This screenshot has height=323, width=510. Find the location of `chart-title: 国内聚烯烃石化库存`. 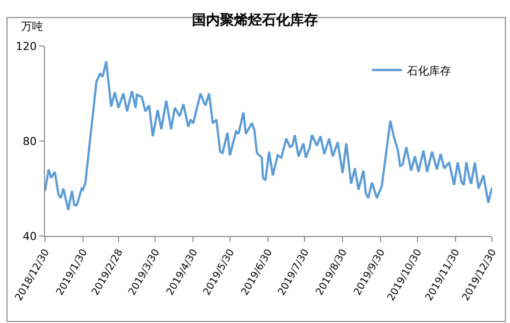

chart-title: 国内聚烯烃石化库存 is located at coordinates (255, 19).